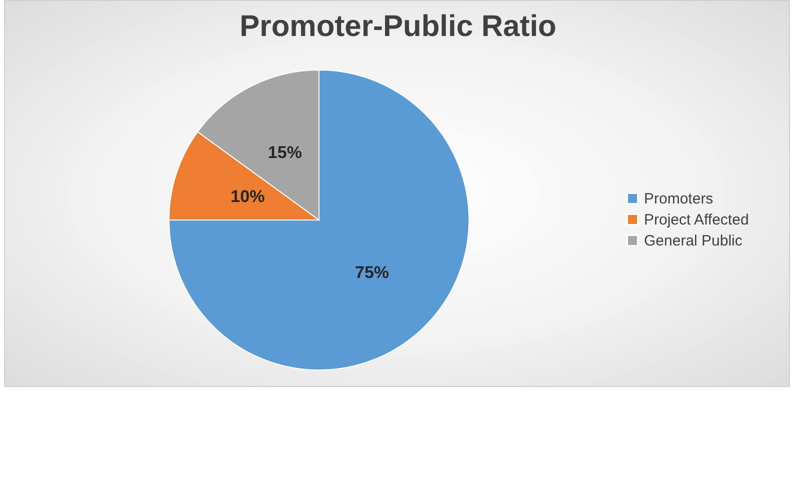 Image resolution: width=800 pixels, height=485 pixels. Describe the element at coordinates (372, 272) in the screenshot. I see `data-label: 75%` at that location.